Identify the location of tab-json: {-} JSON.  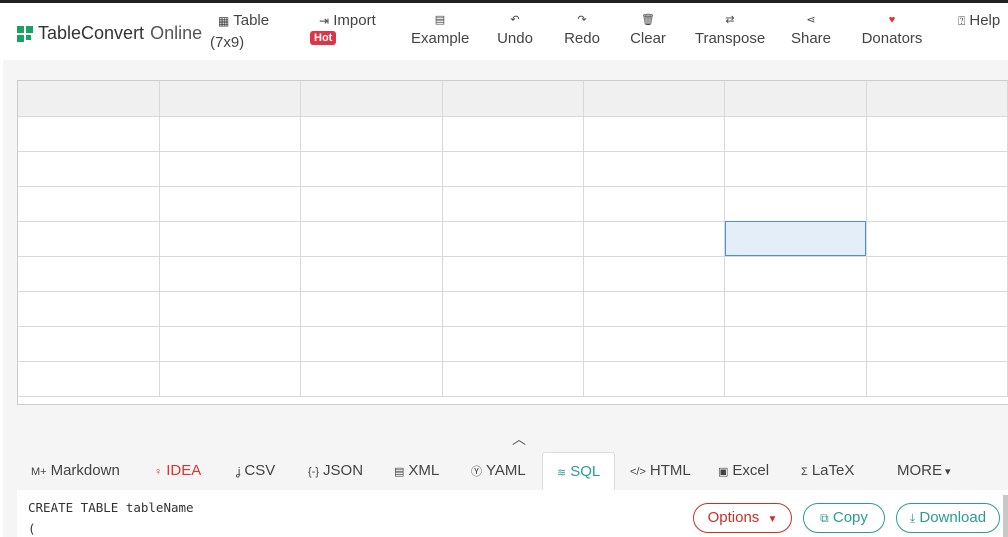
(335, 471).